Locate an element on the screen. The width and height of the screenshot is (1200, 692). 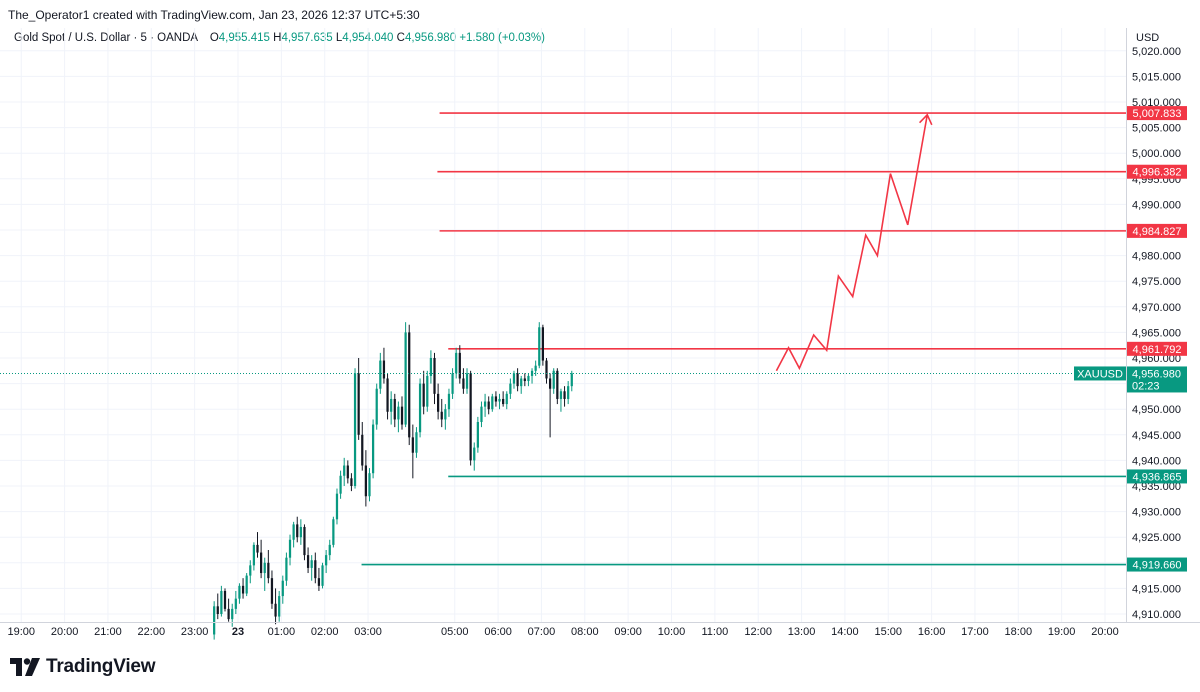
time-tick-label: 15:00 is located at coordinates (888, 632).